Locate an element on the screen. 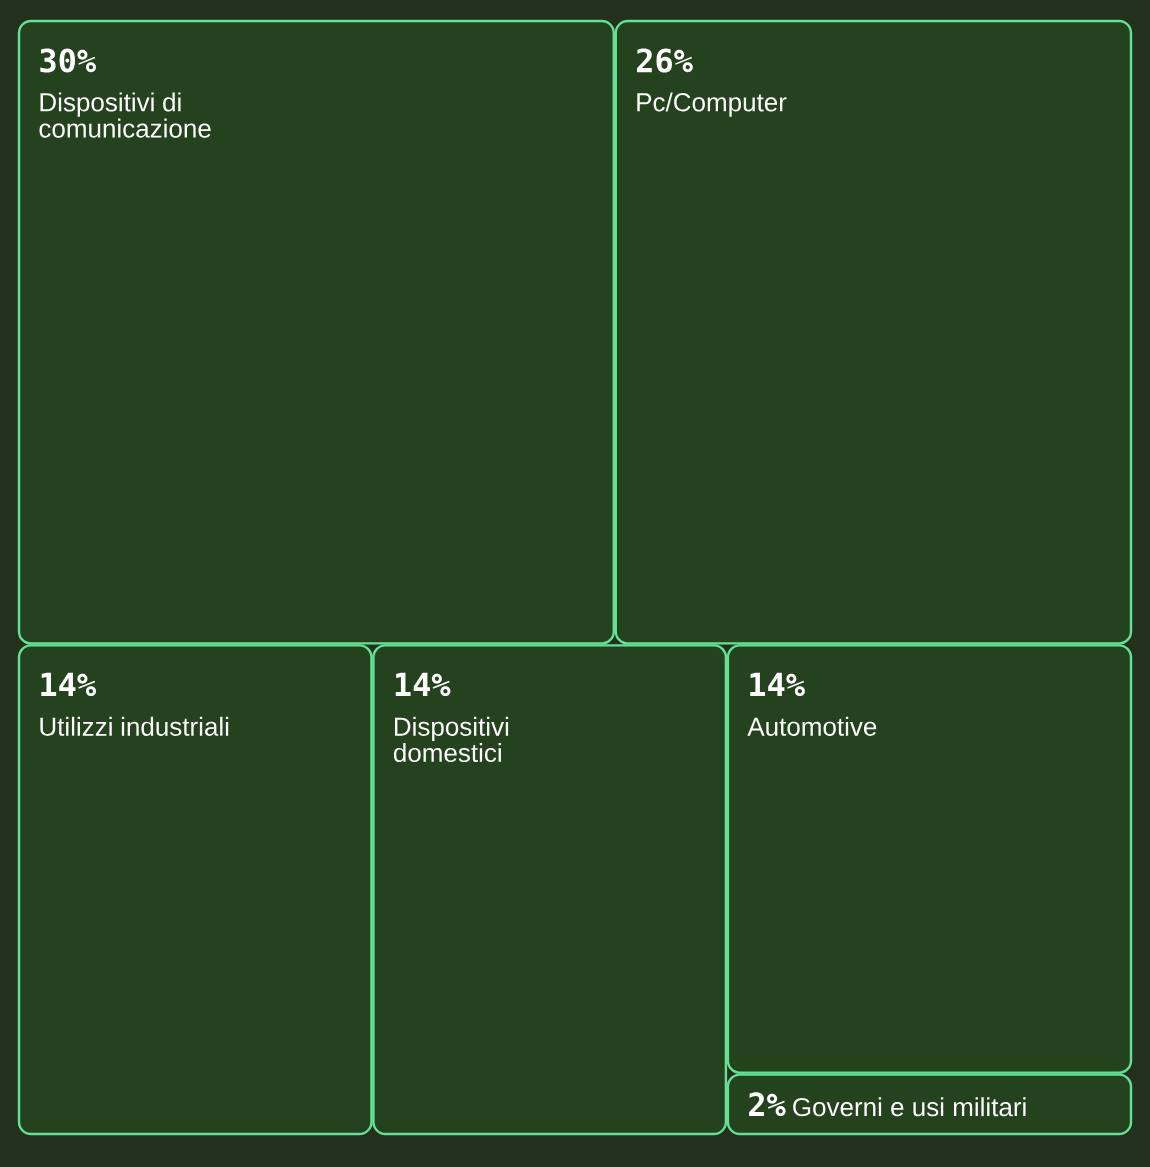  category-label: Dispositivi domestici is located at coordinates (451, 739).